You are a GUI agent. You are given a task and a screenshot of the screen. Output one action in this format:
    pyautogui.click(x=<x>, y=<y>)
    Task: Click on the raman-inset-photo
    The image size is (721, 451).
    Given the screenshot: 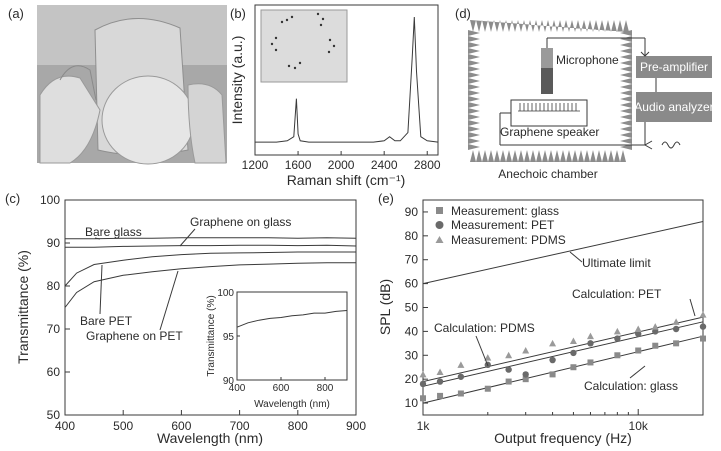 What is the action you would take?
    pyautogui.click(x=304, y=46)
    